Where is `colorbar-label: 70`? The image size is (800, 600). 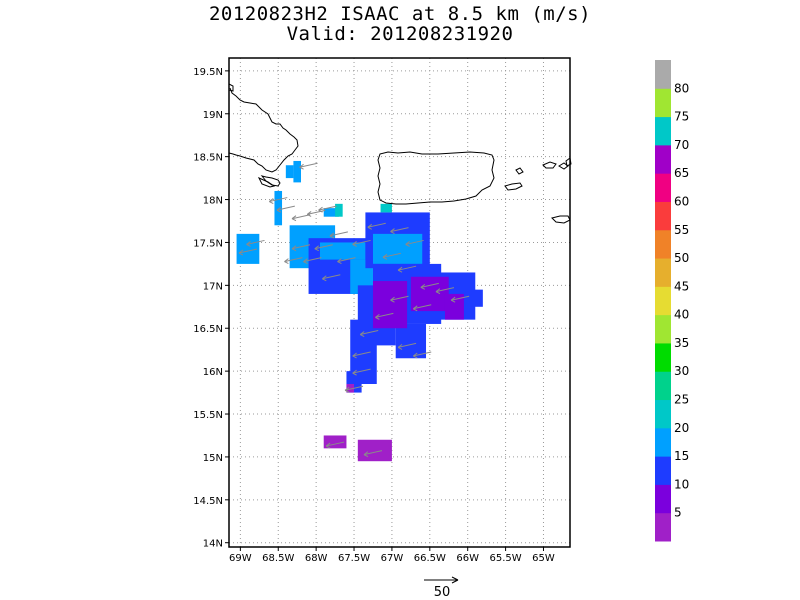 colorbar-label: 70 is located at coordinates (681, 145).